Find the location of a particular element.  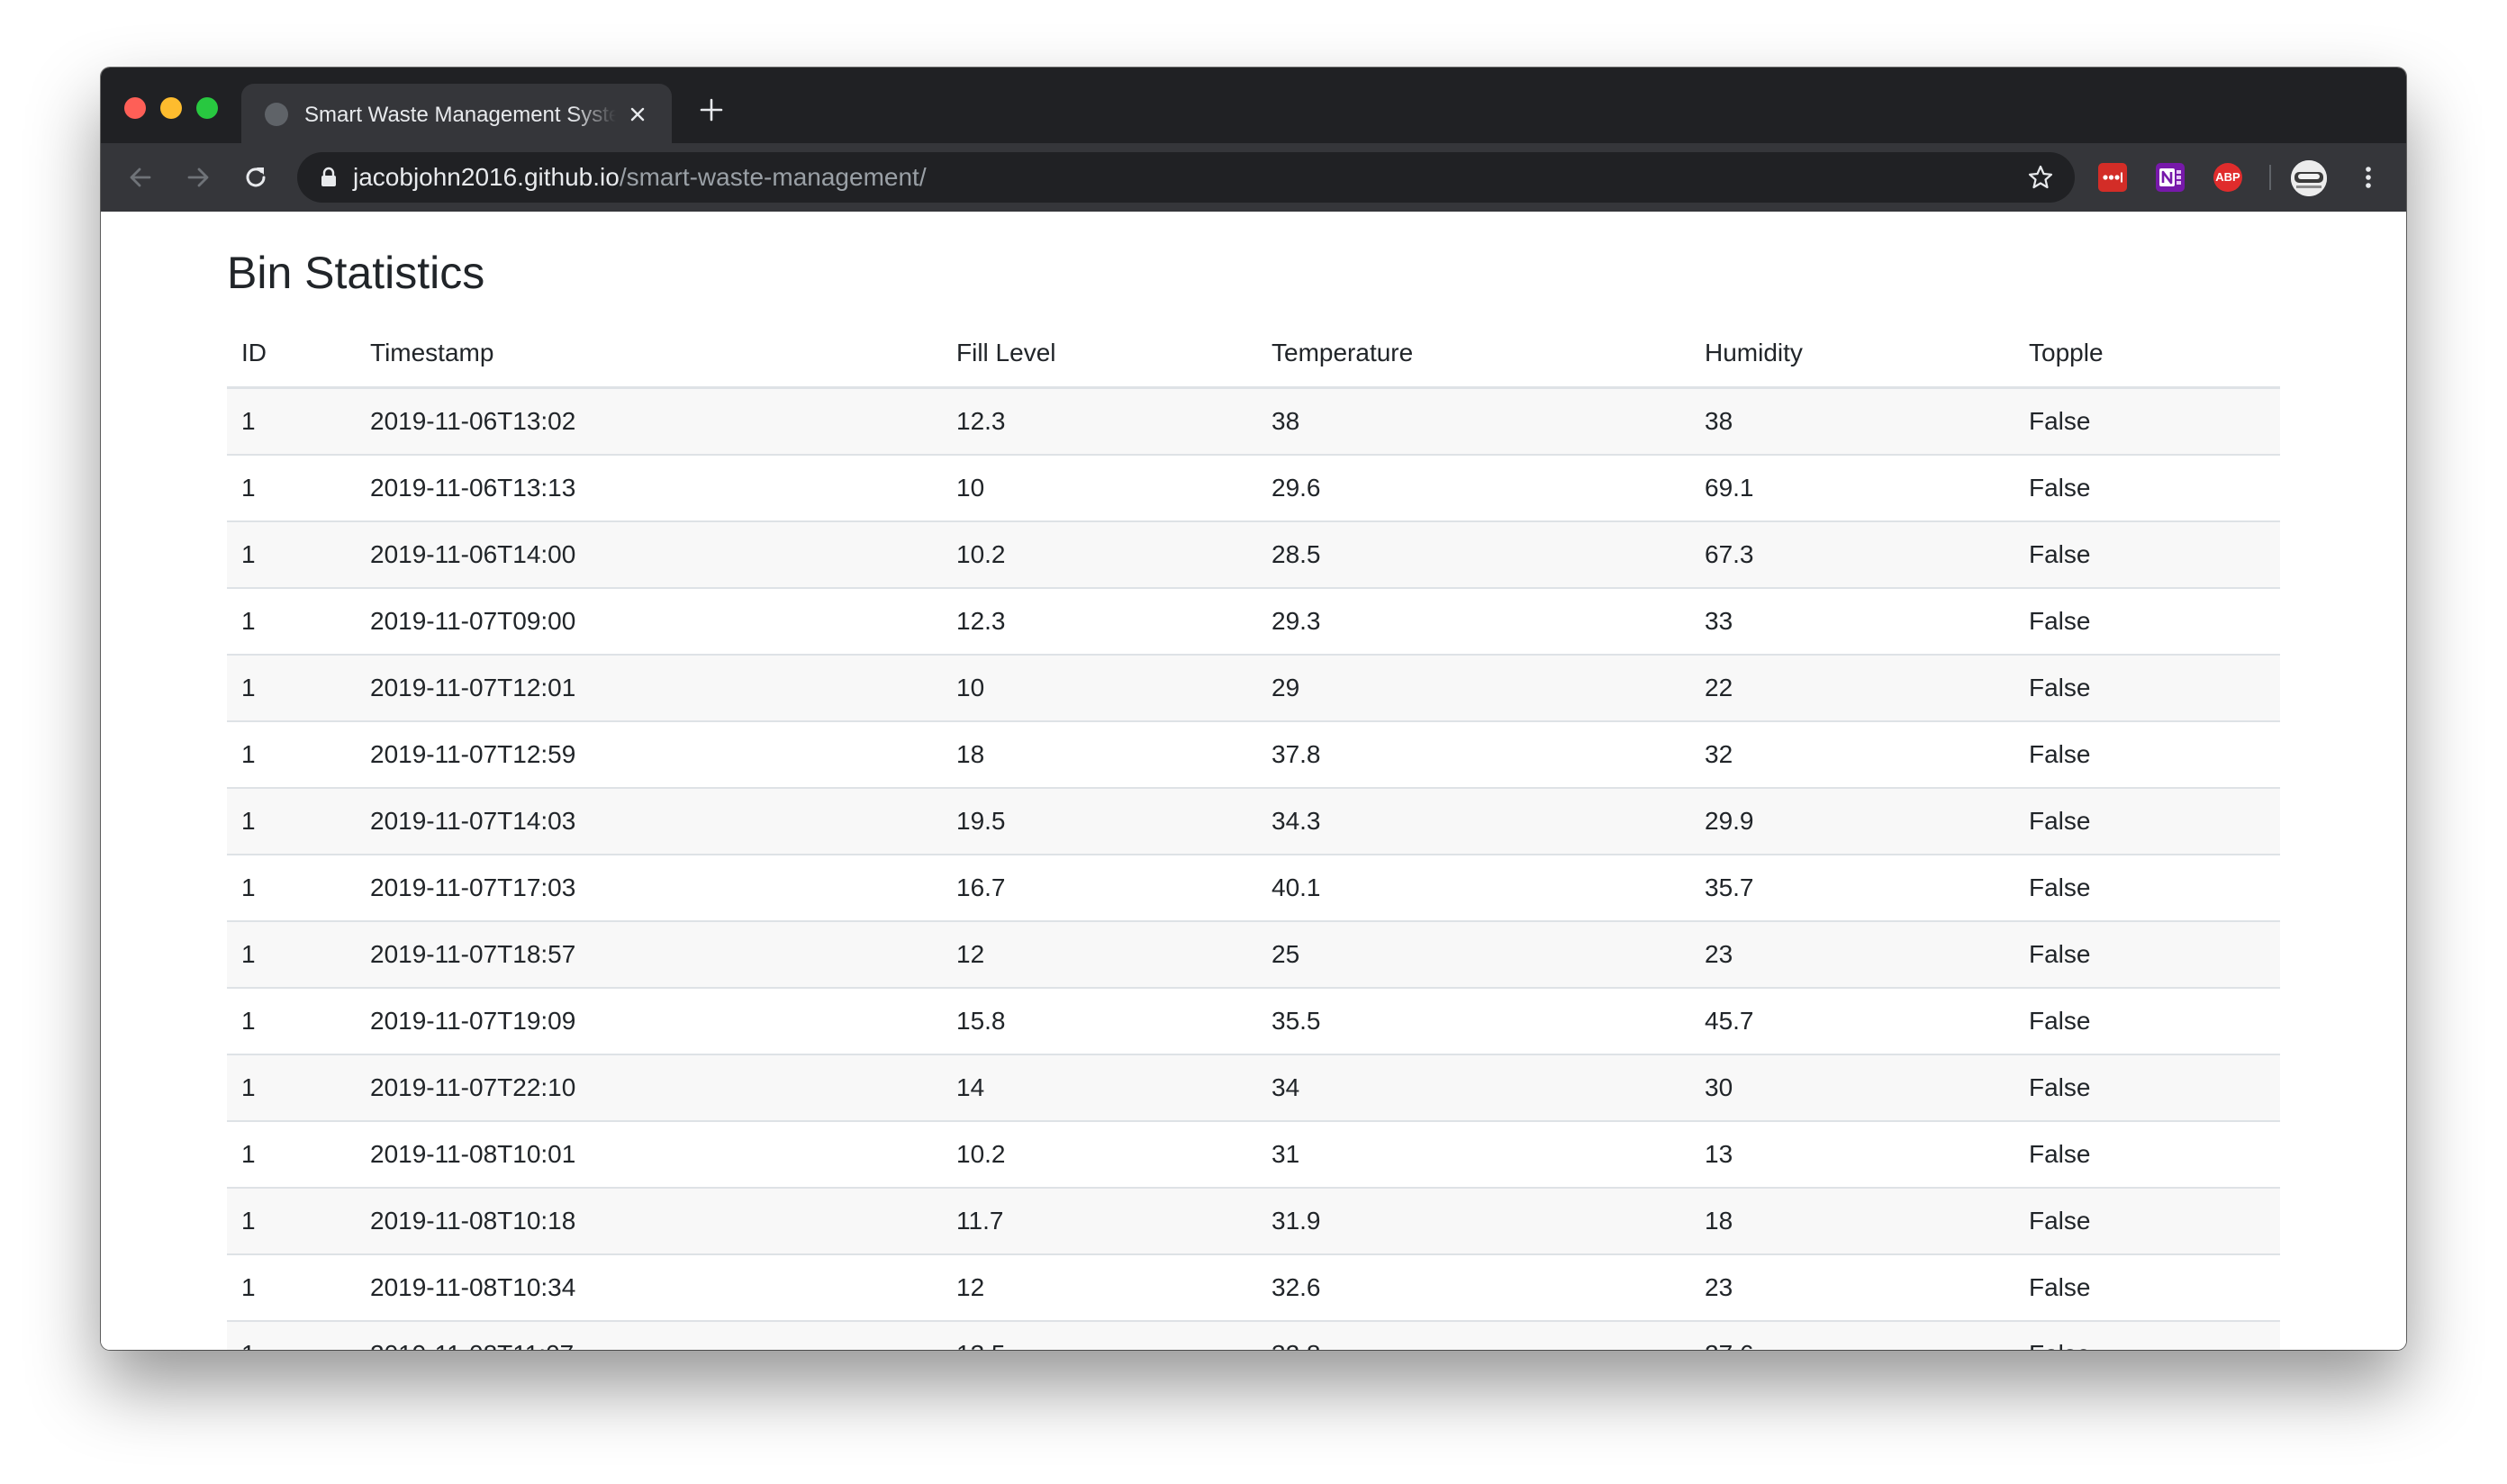

cell-temperature: 31 is located at coordinates (1473, 1154).